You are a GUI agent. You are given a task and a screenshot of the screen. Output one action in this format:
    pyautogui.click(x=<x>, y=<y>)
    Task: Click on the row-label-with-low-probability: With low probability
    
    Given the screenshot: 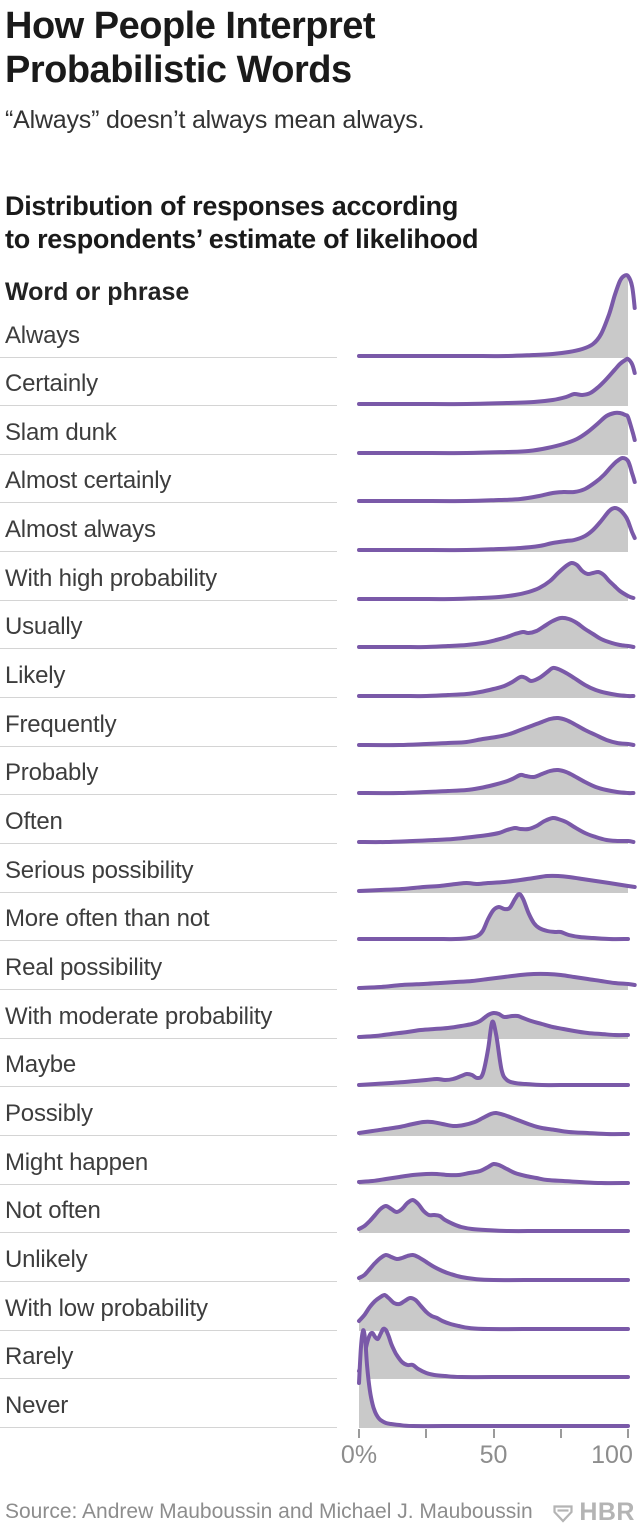 What is the action you would take?
    pyautogui.click(x=106, y=1308)
    